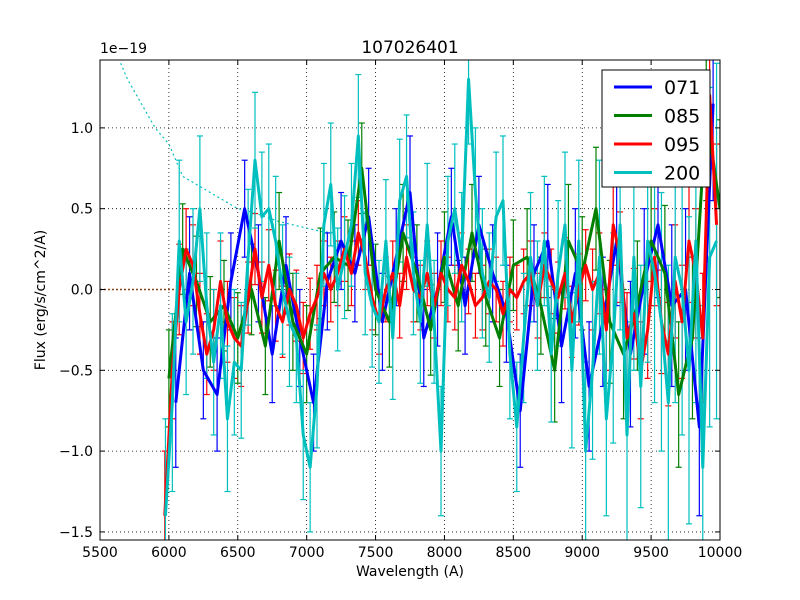 The height and width of the screenshot is (600, 800). I want to click on y-axis-label: Flux (erg/s/cm^2/A), so click(41, 300).